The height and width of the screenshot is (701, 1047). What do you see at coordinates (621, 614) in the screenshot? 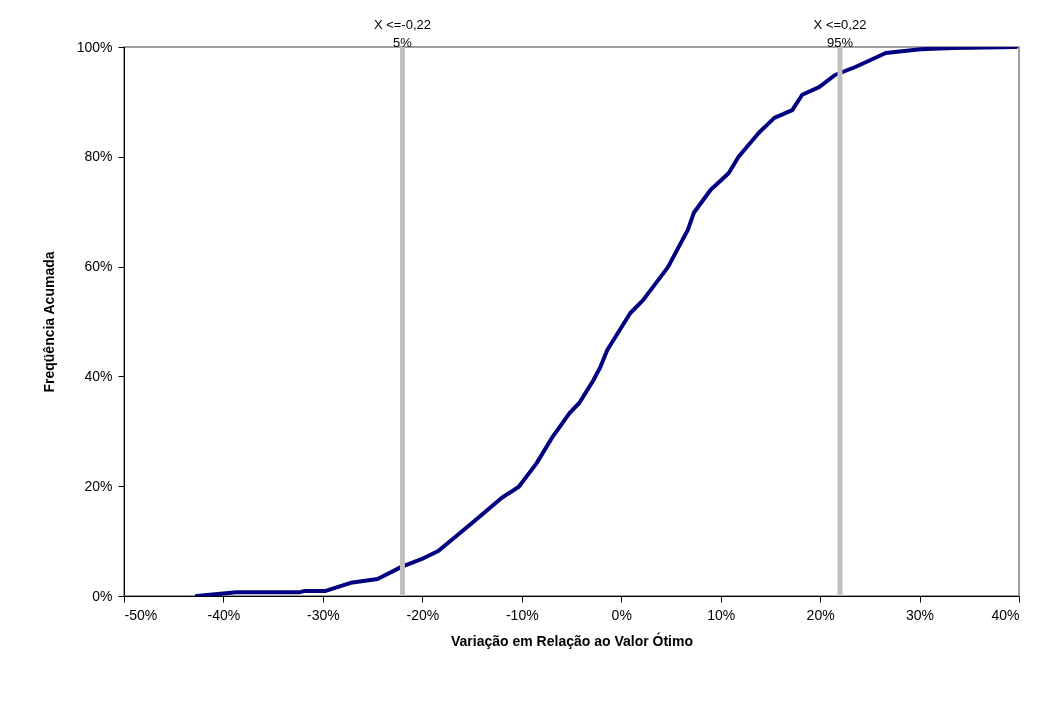
I see `x-tick-label: 0%` at bounding box center [621, 614].